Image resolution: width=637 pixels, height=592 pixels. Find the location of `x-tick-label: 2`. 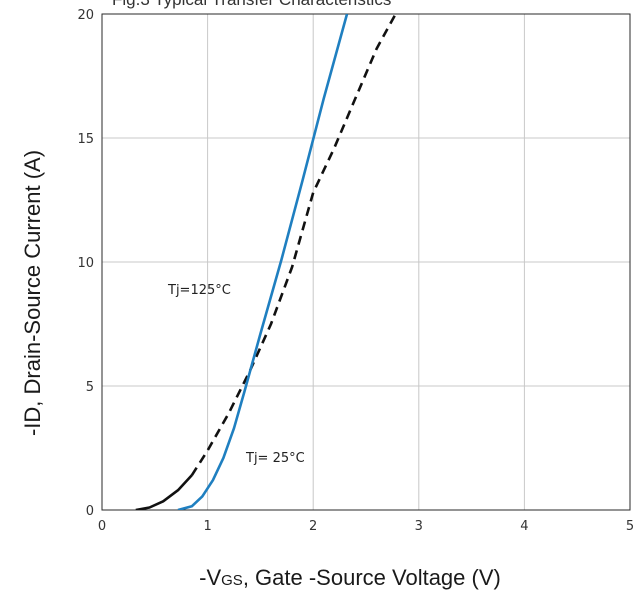

x-tick-label: 2 is located at coordinates (313, 526).